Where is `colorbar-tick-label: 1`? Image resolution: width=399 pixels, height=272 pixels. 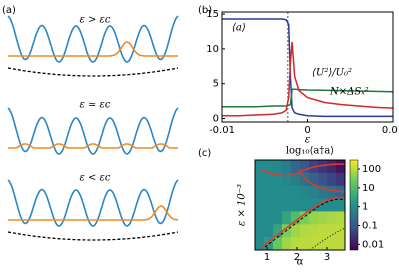
colorbar-tick-label: 1 is located at coordinates (365, 207).